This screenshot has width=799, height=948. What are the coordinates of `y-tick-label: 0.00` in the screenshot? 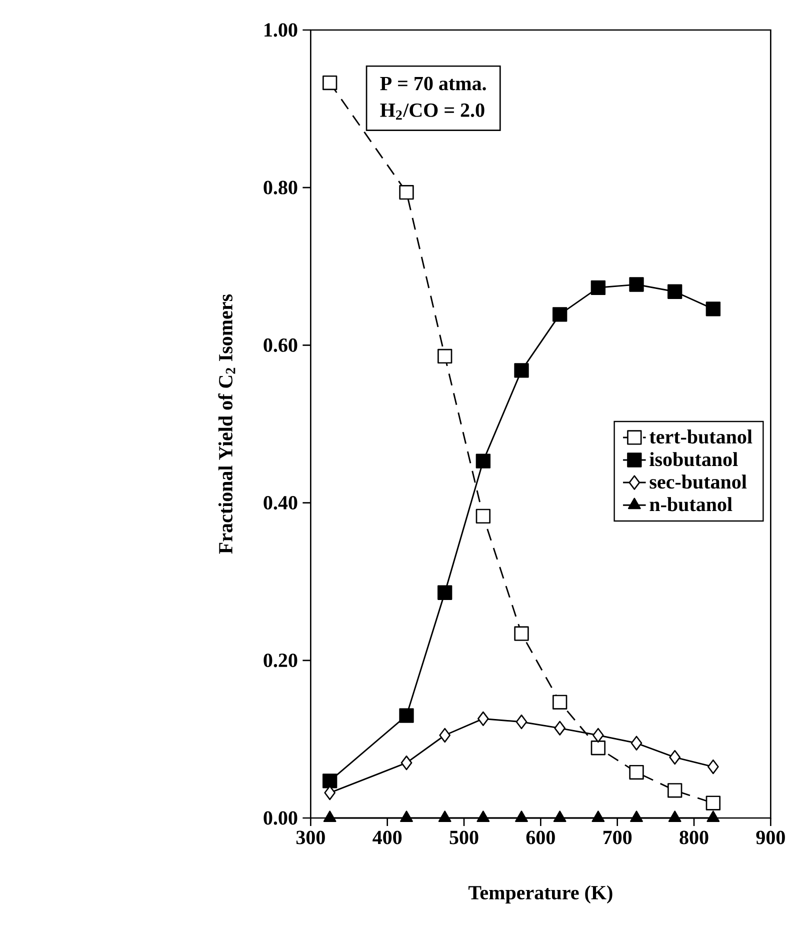 It's located at (281, 818).